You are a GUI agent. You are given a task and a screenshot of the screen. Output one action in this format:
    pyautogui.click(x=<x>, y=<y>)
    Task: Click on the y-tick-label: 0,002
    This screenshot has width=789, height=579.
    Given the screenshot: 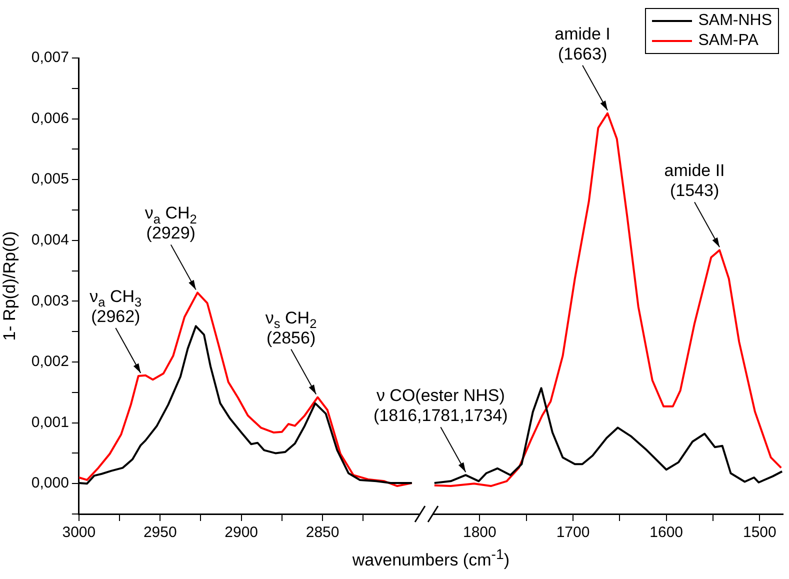 What is the action you would take?
    pyautogui.click(x=50, y=361)
    